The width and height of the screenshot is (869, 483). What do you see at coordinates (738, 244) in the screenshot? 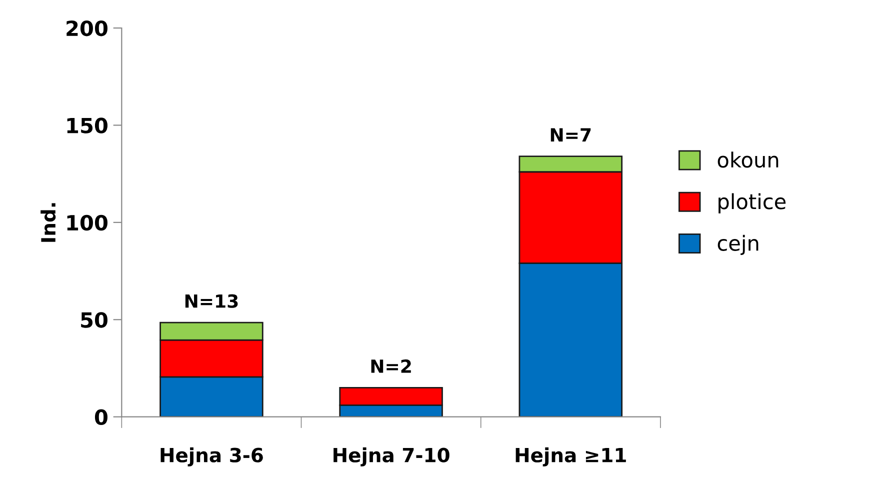
I see `legend-label: cejn` at bounding box center [738, 244].